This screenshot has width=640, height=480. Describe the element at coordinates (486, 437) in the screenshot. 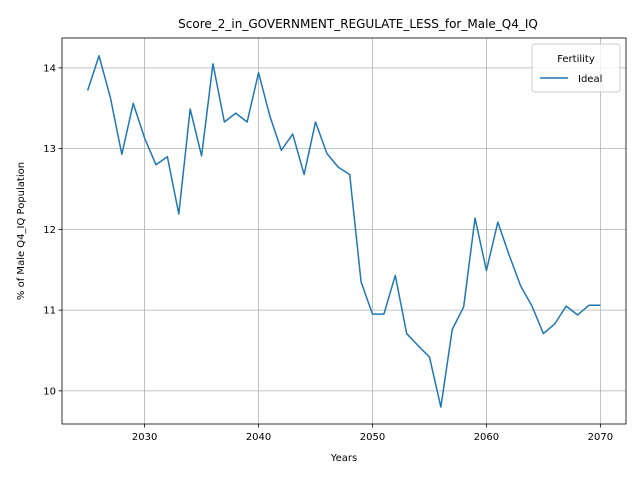

I see `x-tick-label: 2060` at that location.